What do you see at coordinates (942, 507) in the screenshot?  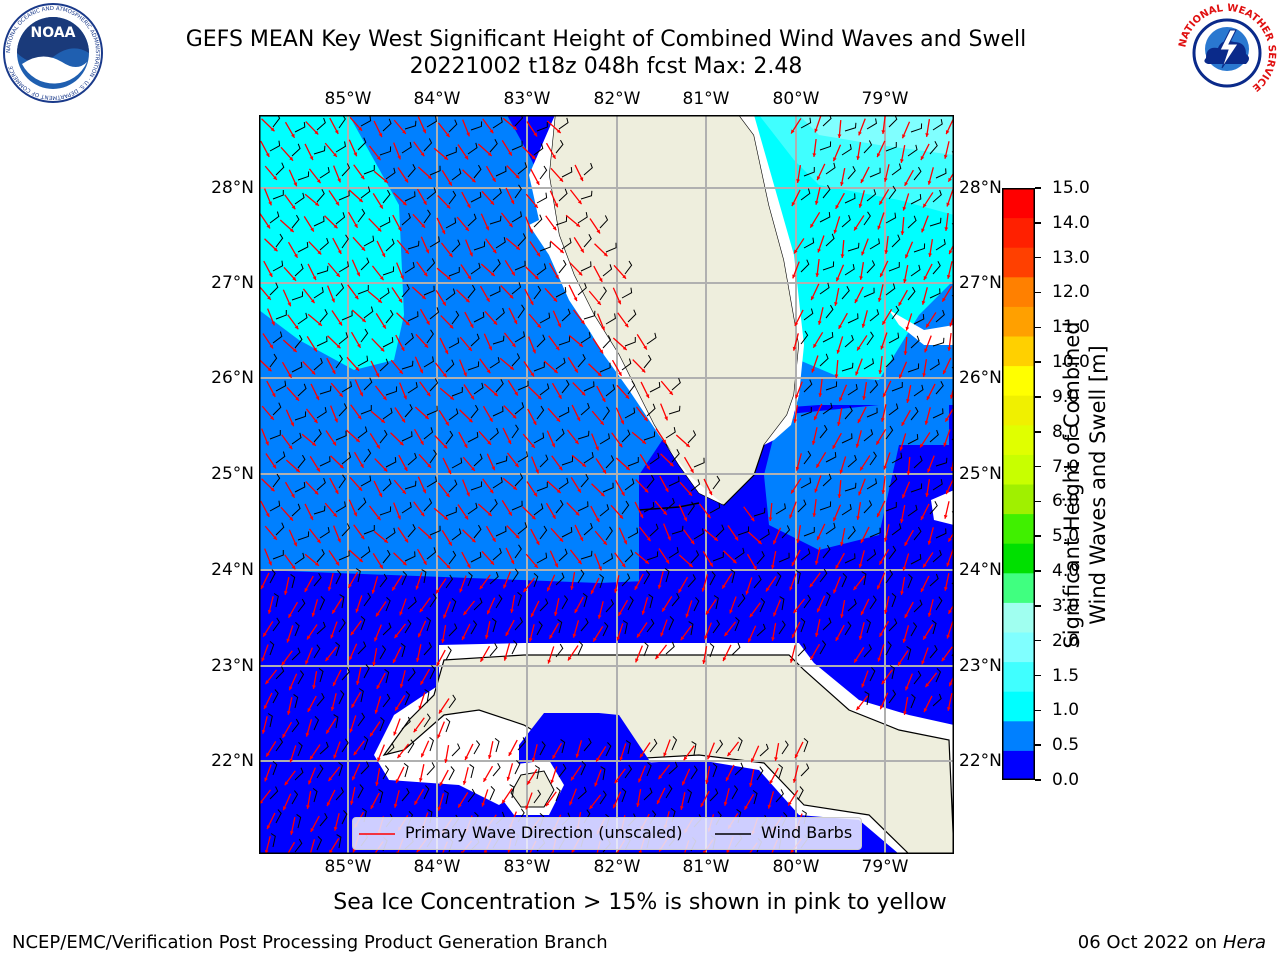 I see `bahamas-island-south` at bounding box center [942, 507].